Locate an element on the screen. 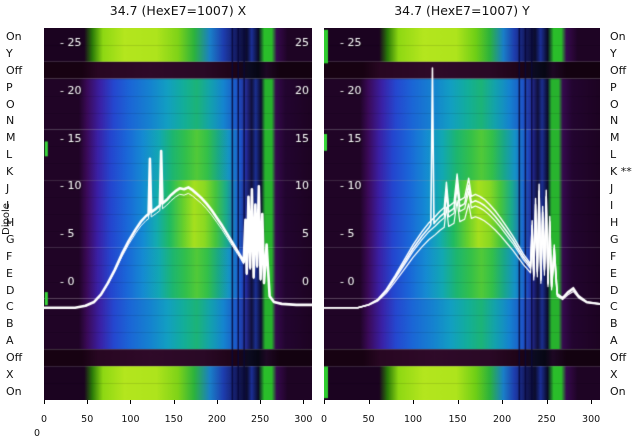  right-panel-title: 34.7 (HexE7=1007) Y is located at coordinates (462, 10).